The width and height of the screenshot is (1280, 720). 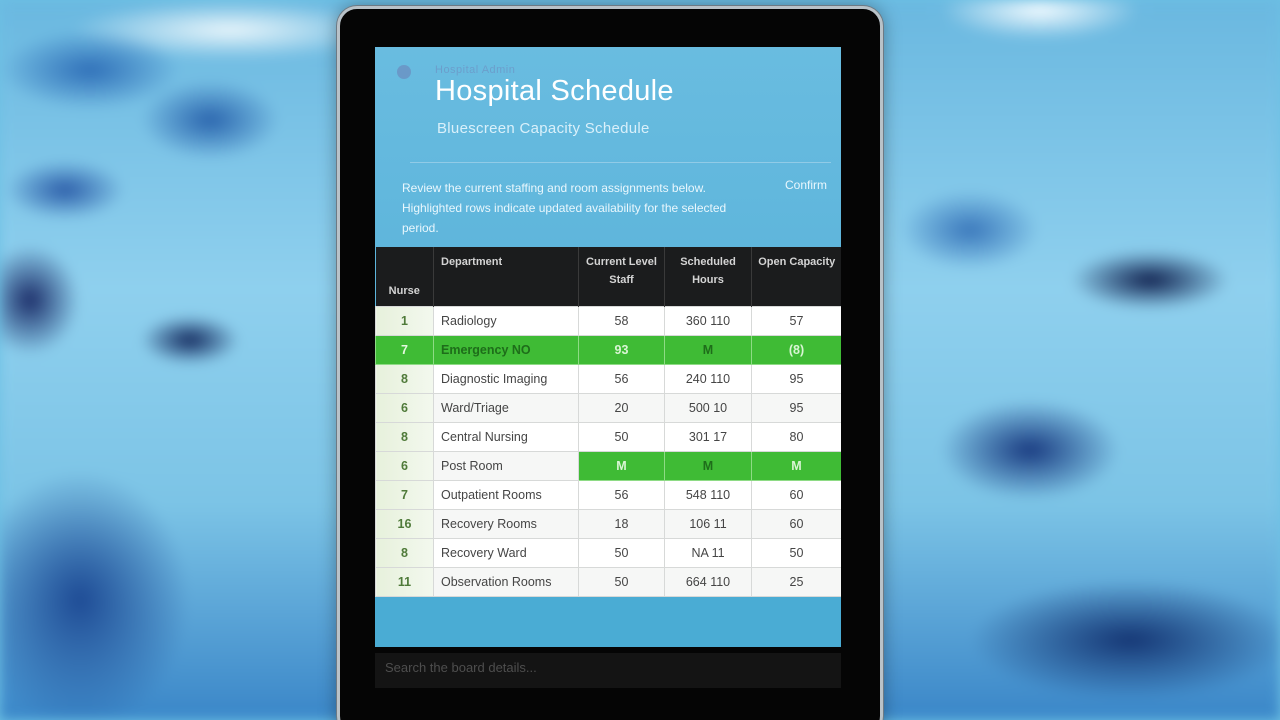 I want to click on screen-footer-band, so click(x=608, y=622).